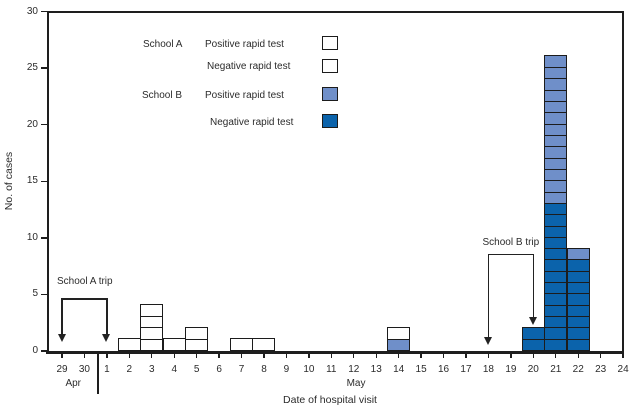 Image resolution: width=641 pixels, height=413 pixels. What do you see at coordinates (335, 352) in the screenshot?
I see `x-axis-line` at bounding box center [335, 352].